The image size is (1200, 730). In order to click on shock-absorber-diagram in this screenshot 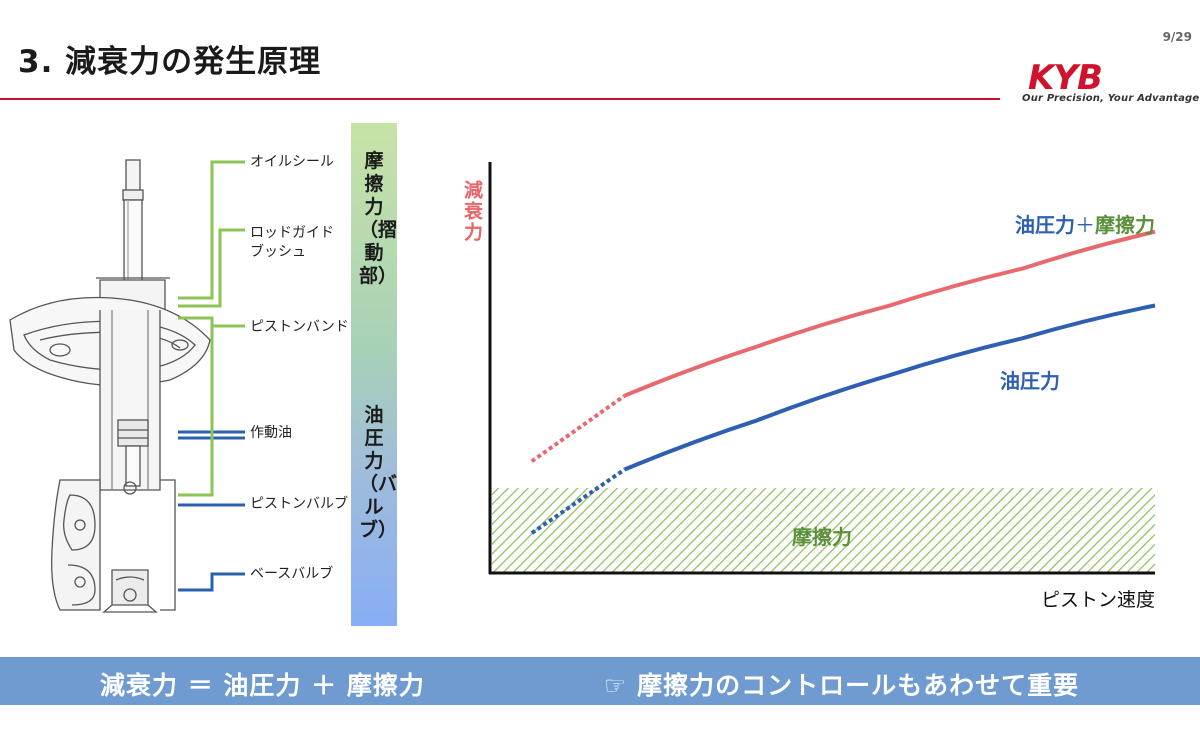, I will do `click(127, 386)`.